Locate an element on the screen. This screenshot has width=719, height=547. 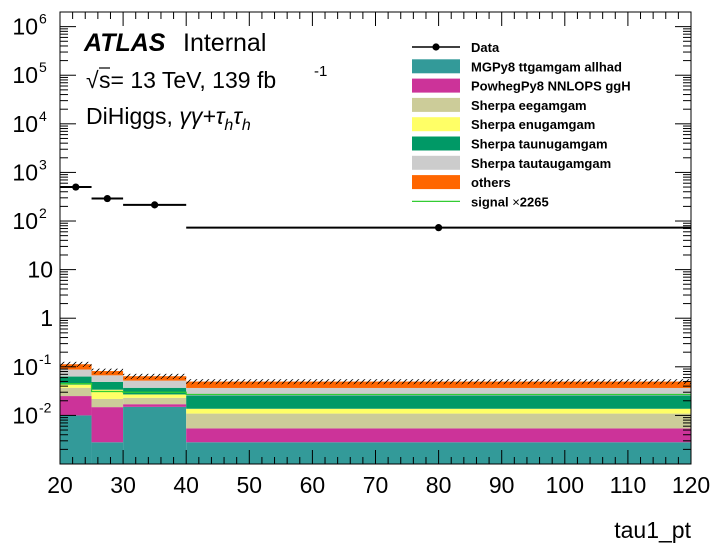
legend-label: Sherpa tautaugamgam is located at coordinates (541, 163).